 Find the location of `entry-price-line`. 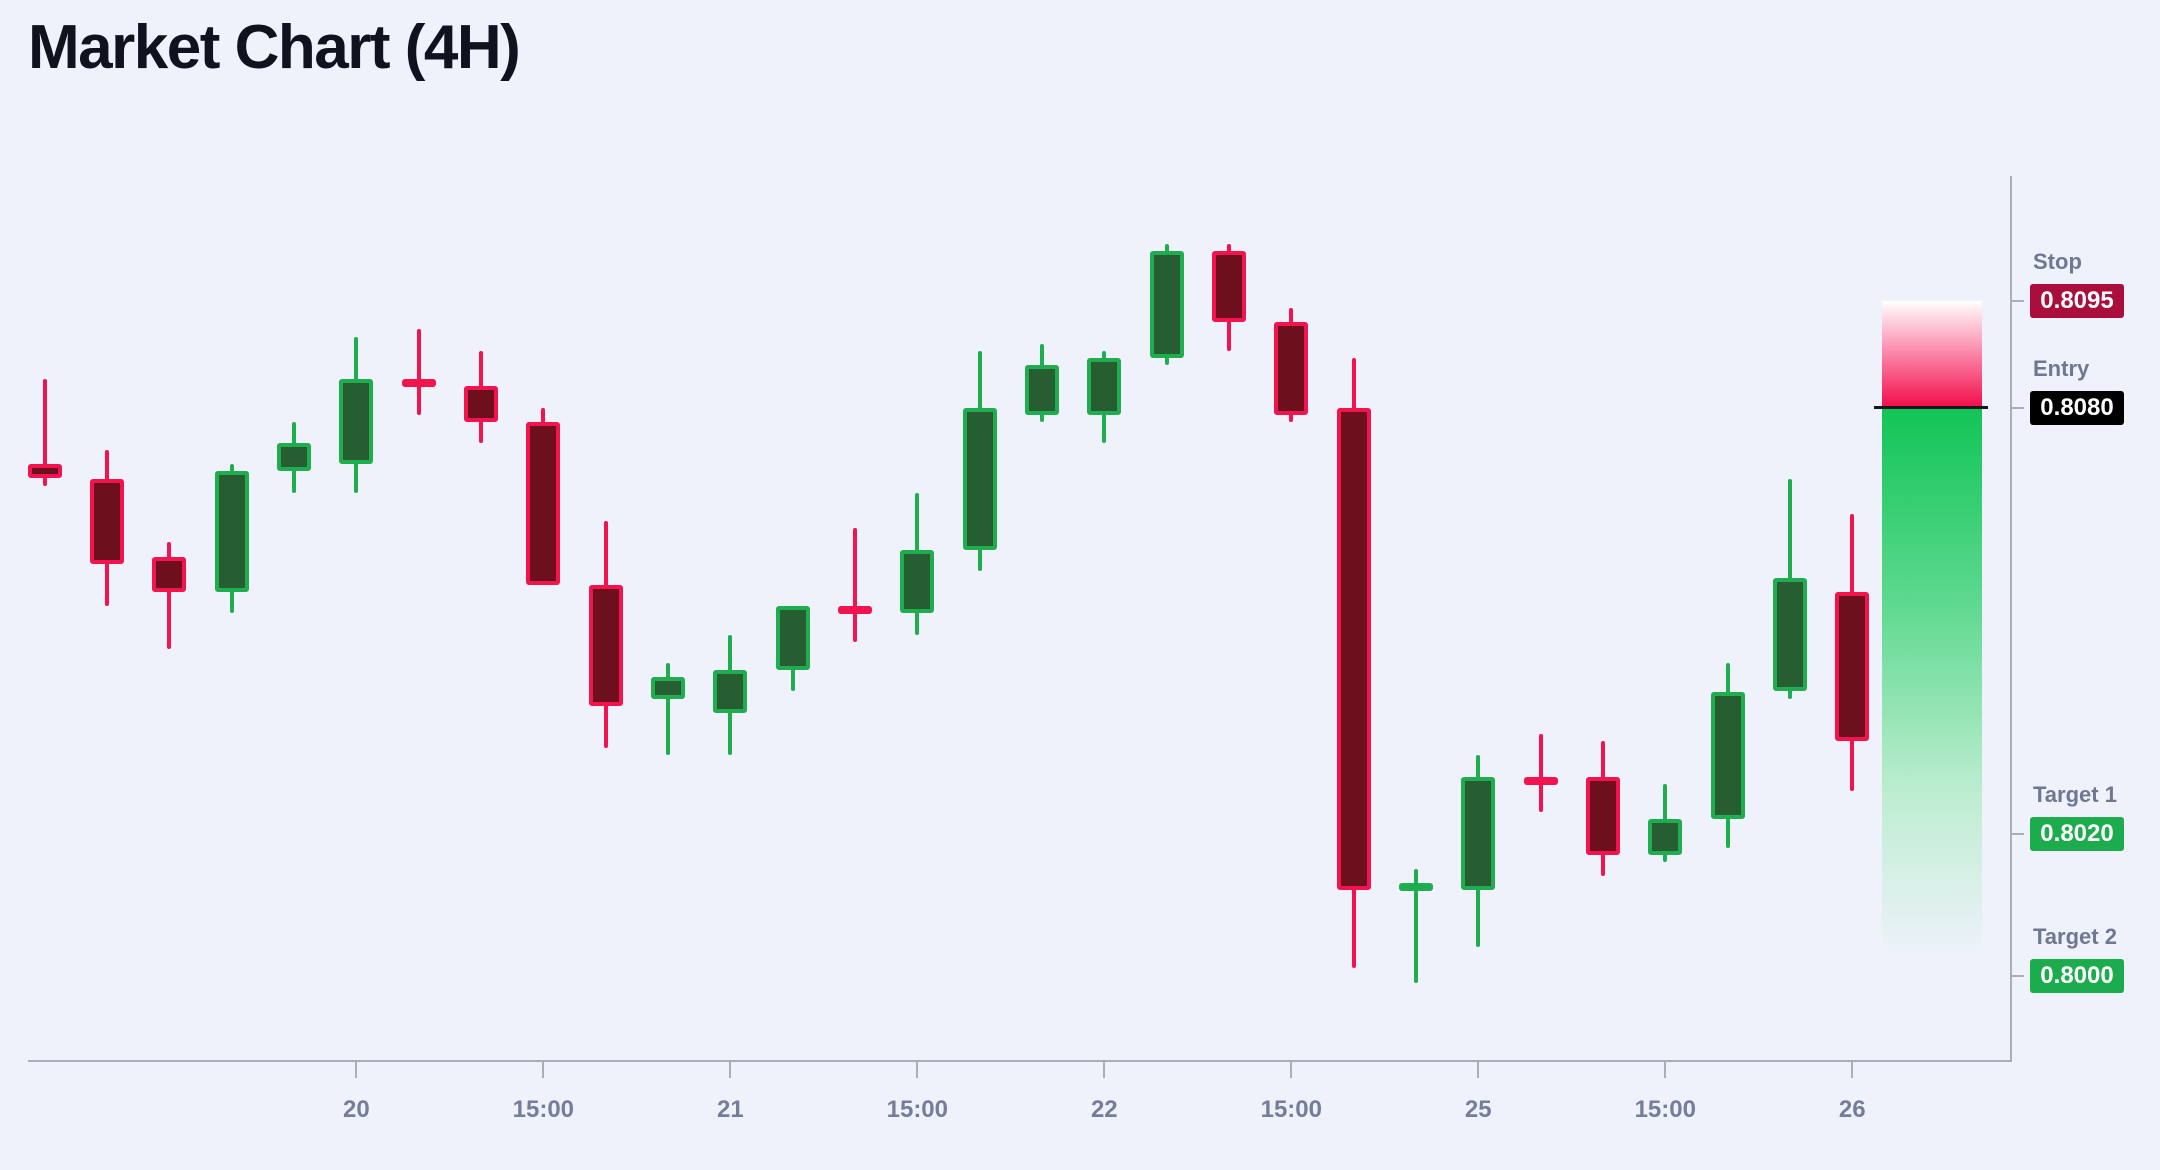

entry-price-line is located at coordinates (1931, 407).